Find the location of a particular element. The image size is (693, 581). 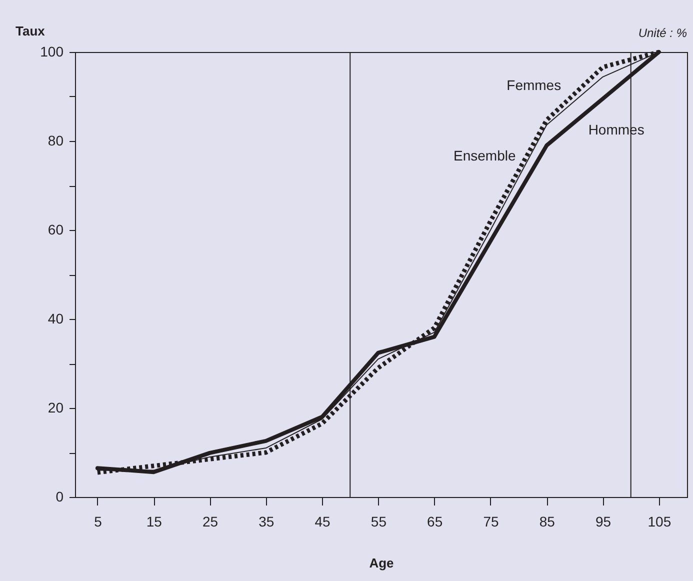

x-tick-label: 55 is located at coordinates (378, 522).